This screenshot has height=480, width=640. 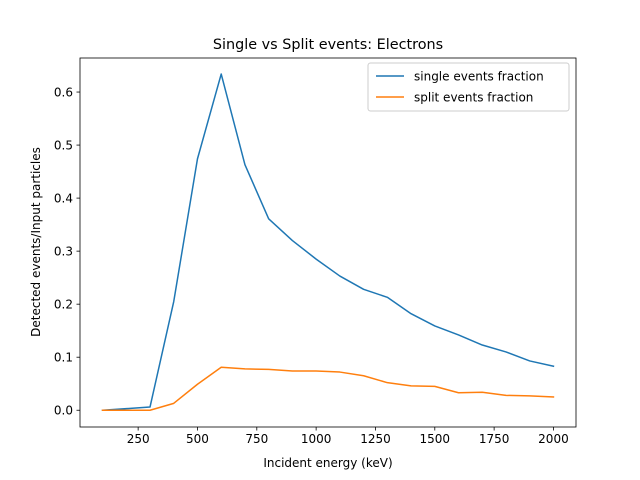 What do you see at coordinates (494, 439) in the screenshot?
I see `x-tick-label: 1750` at bounding box center [494, 439].